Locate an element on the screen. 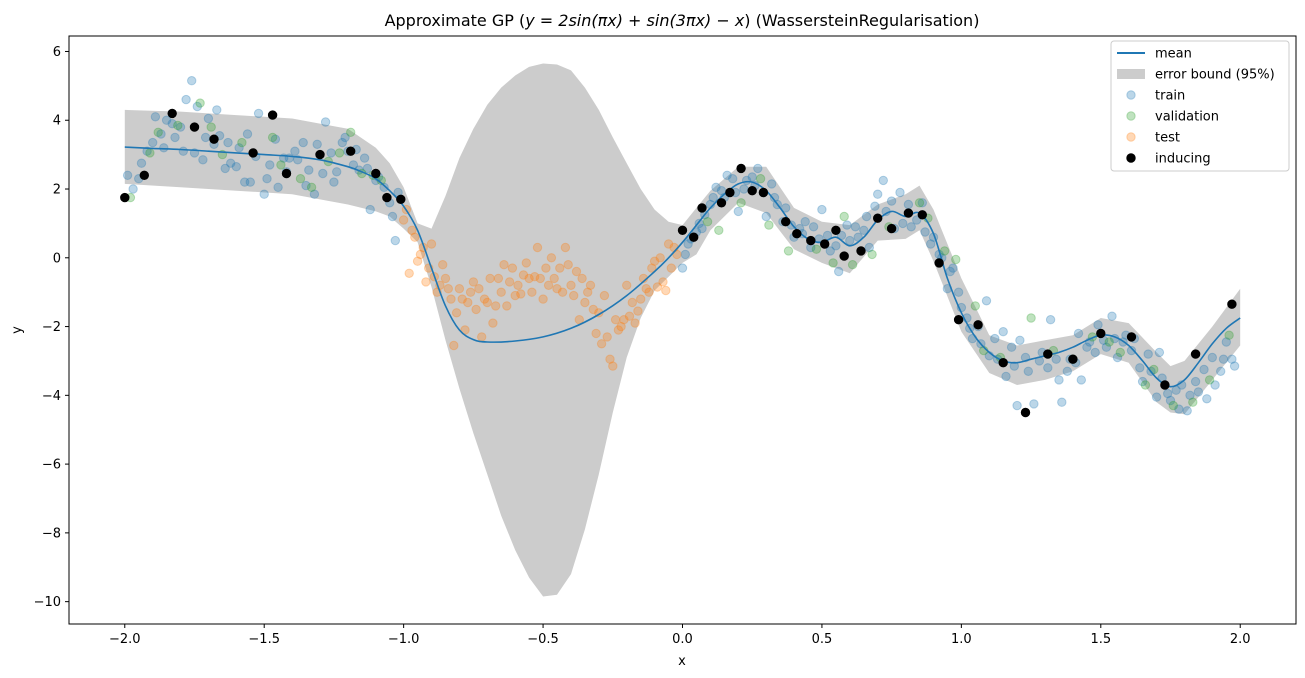  y-tick-label: −4 is located at coordinates (51, 396).